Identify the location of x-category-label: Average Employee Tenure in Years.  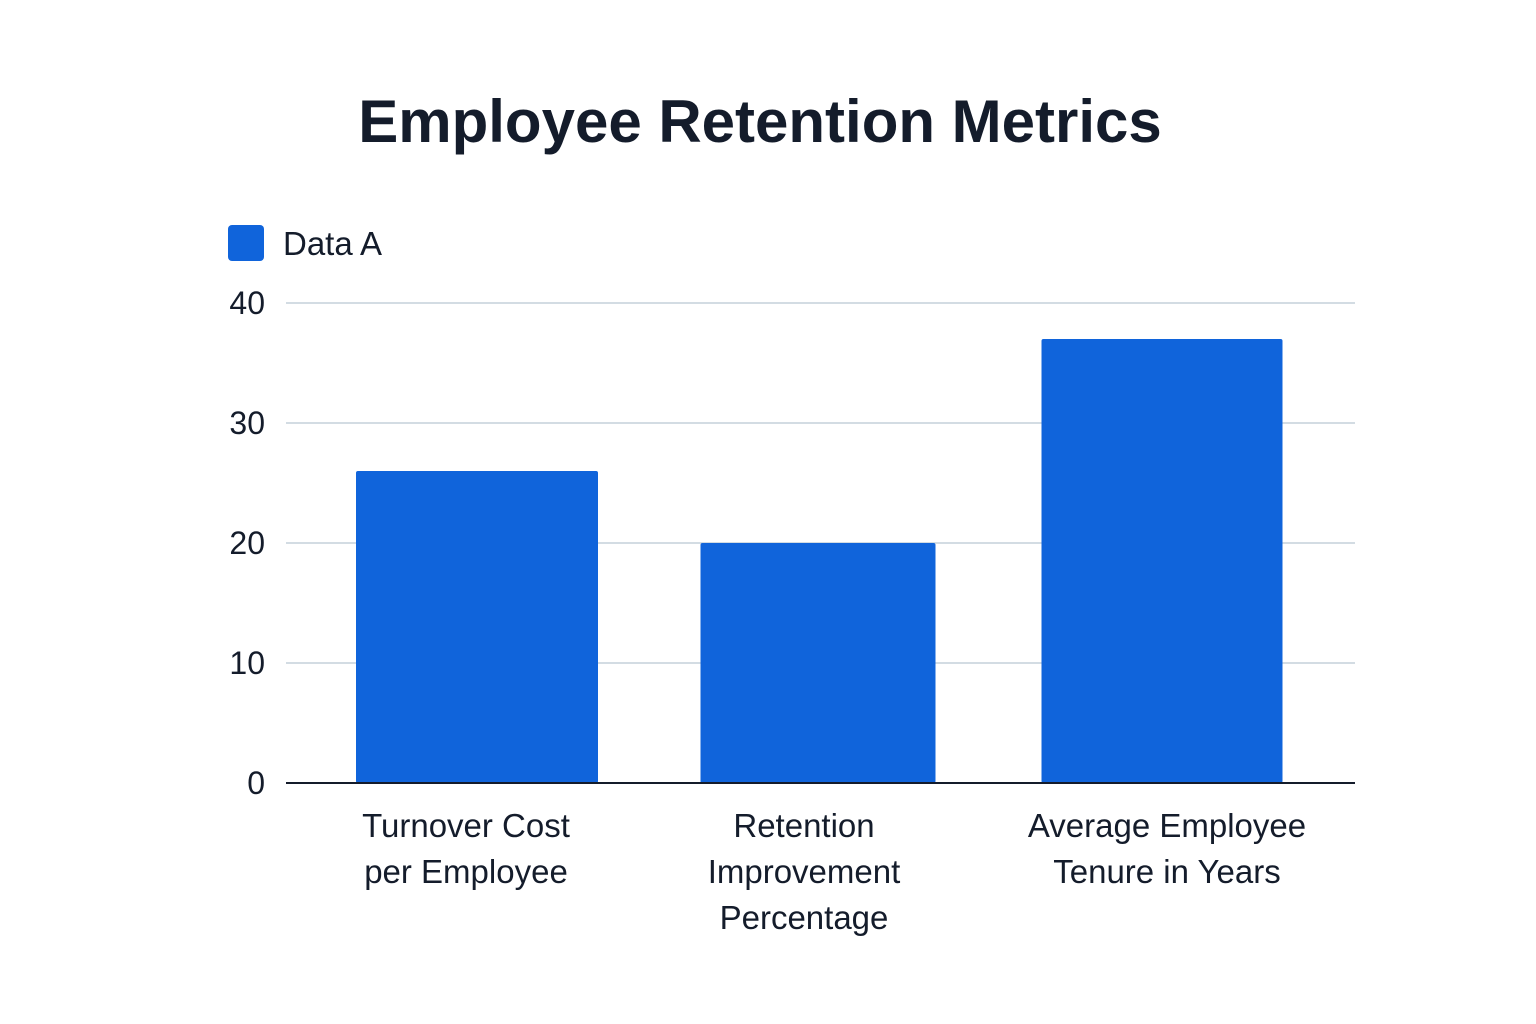
(1167, 848).